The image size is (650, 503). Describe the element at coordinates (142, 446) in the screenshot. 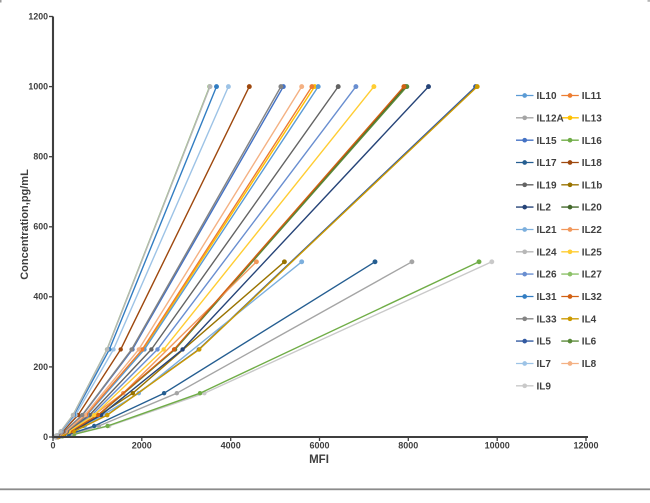

I see `svg-text: 2000` at that location.